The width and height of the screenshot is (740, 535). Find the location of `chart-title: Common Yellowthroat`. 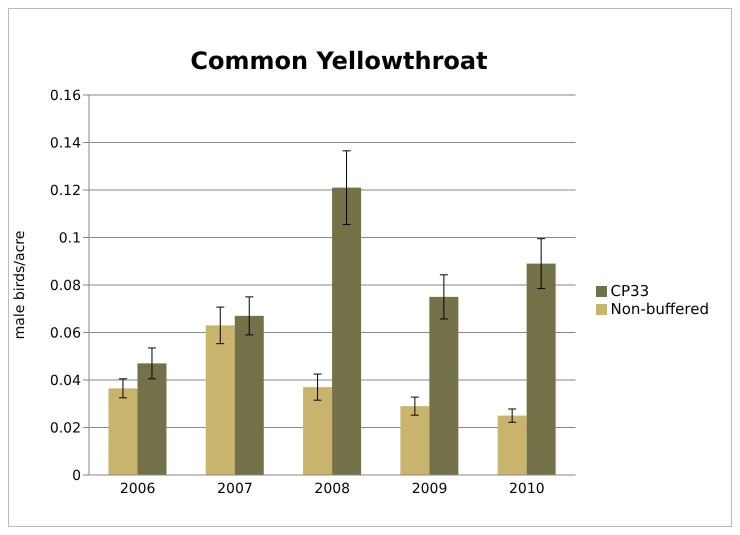

chart-title: Common Yellowthroat is located at coordinates (339, 61).